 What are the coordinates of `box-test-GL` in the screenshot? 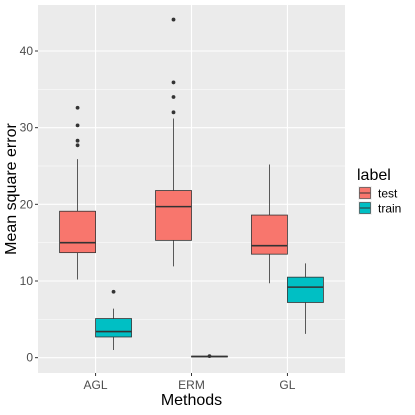 It's located at (269, 224).